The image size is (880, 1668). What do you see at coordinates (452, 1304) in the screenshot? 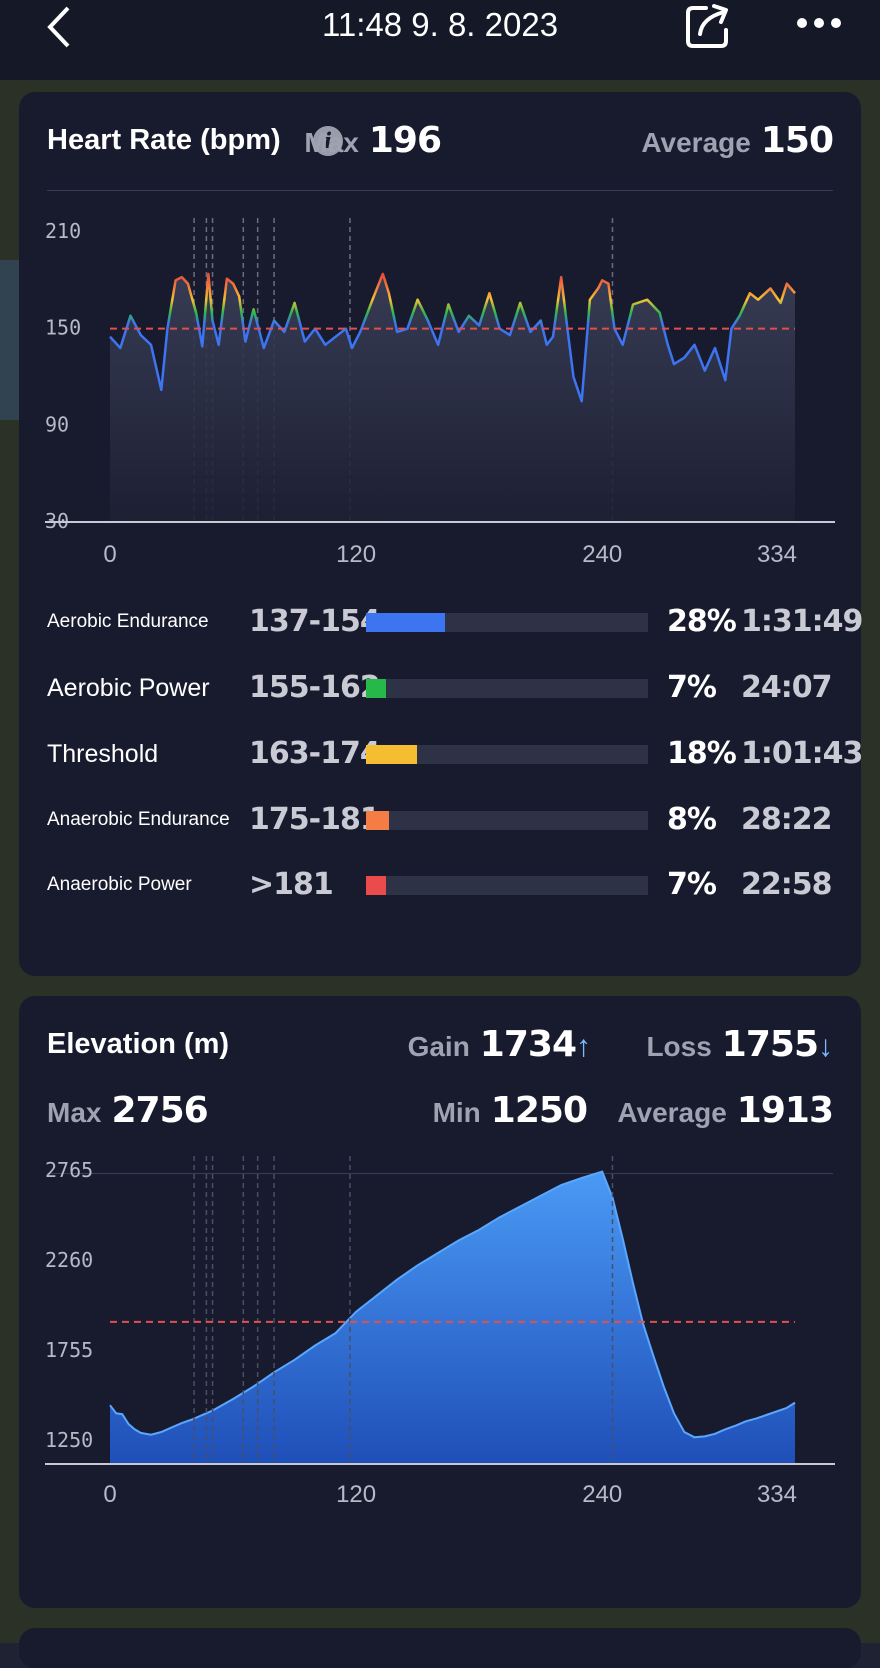
I see `elevation-line` at bounding box center [452, 1304].